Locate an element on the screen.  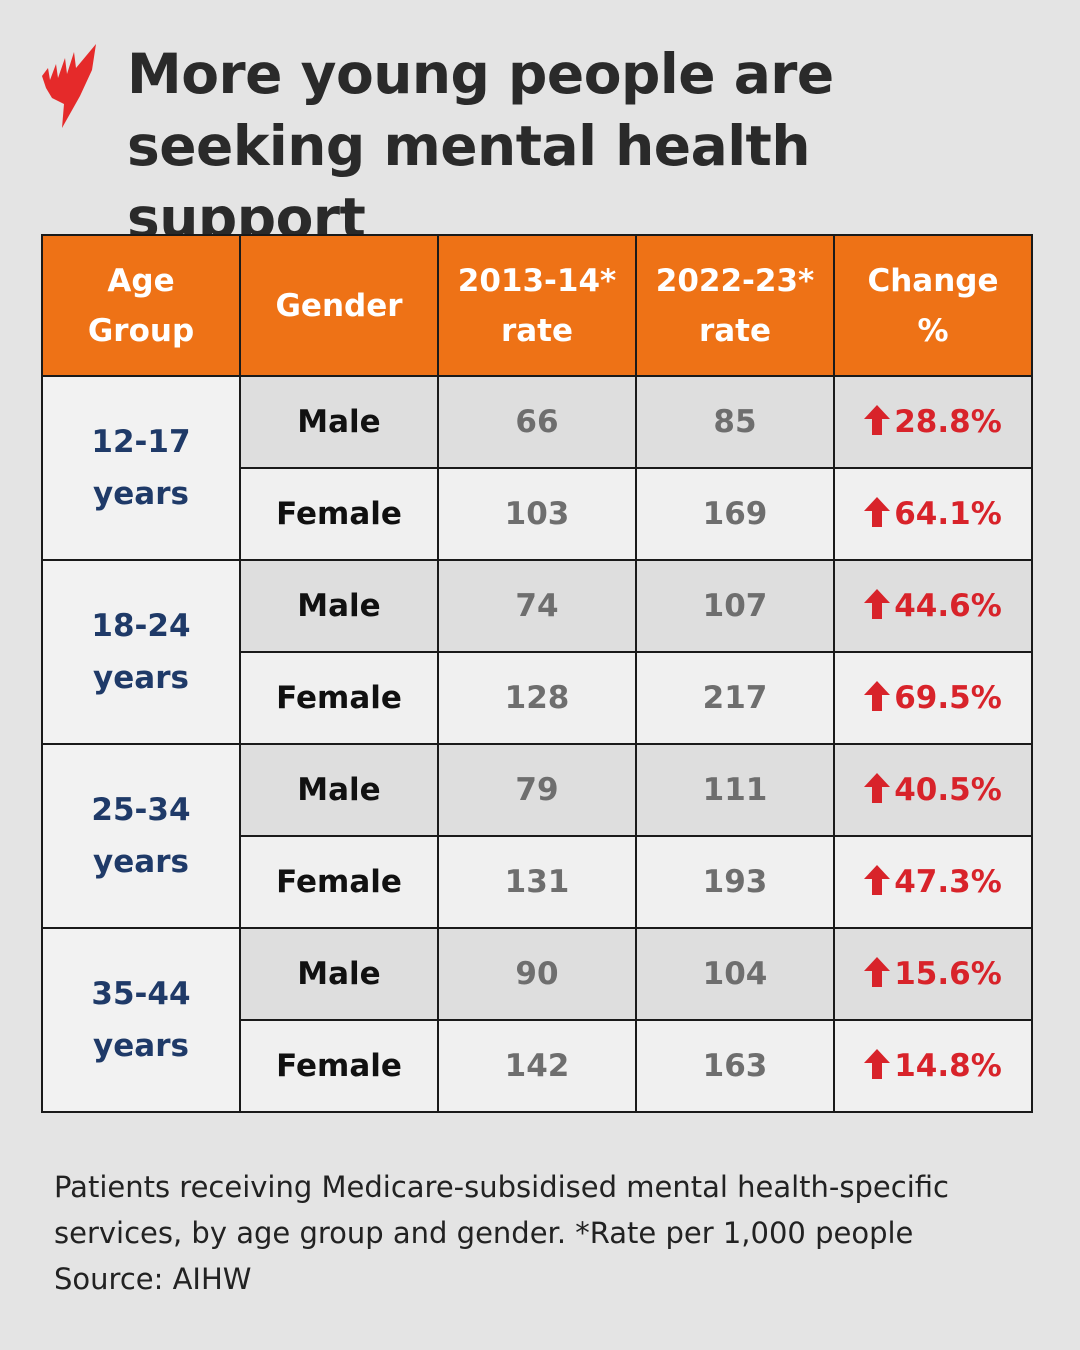
change-value: 15.6% is located at coordinates (948, 974).